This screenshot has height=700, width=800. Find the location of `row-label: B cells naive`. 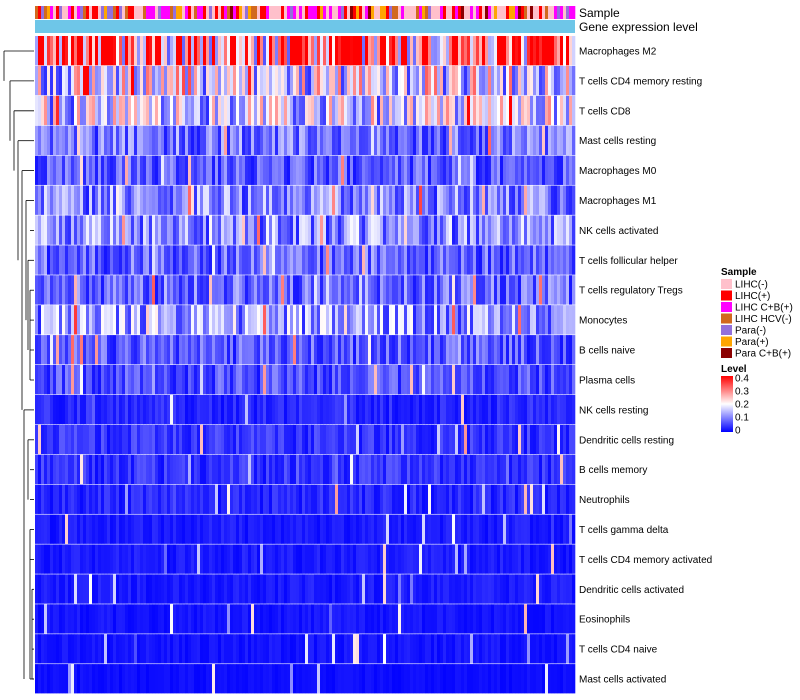

row-label: B cells naive is located at coordinates (607, 351).